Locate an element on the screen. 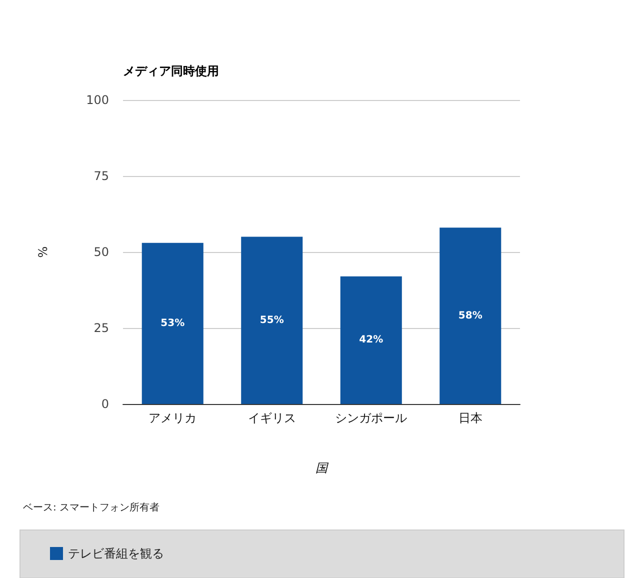 The image size is (642, 578). data-label: 42% is located at coordinates (371, 340).